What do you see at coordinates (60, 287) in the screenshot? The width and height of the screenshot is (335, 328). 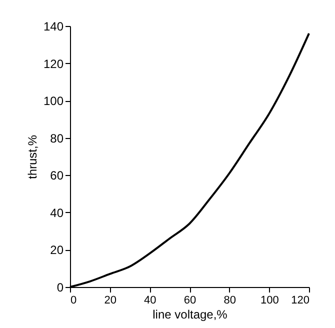 I see `y-tick-label: 0` at bounding box center [60, 287].